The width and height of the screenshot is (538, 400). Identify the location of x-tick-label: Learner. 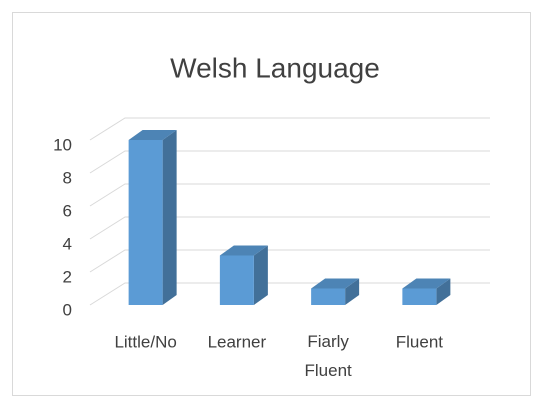
(237, 341).